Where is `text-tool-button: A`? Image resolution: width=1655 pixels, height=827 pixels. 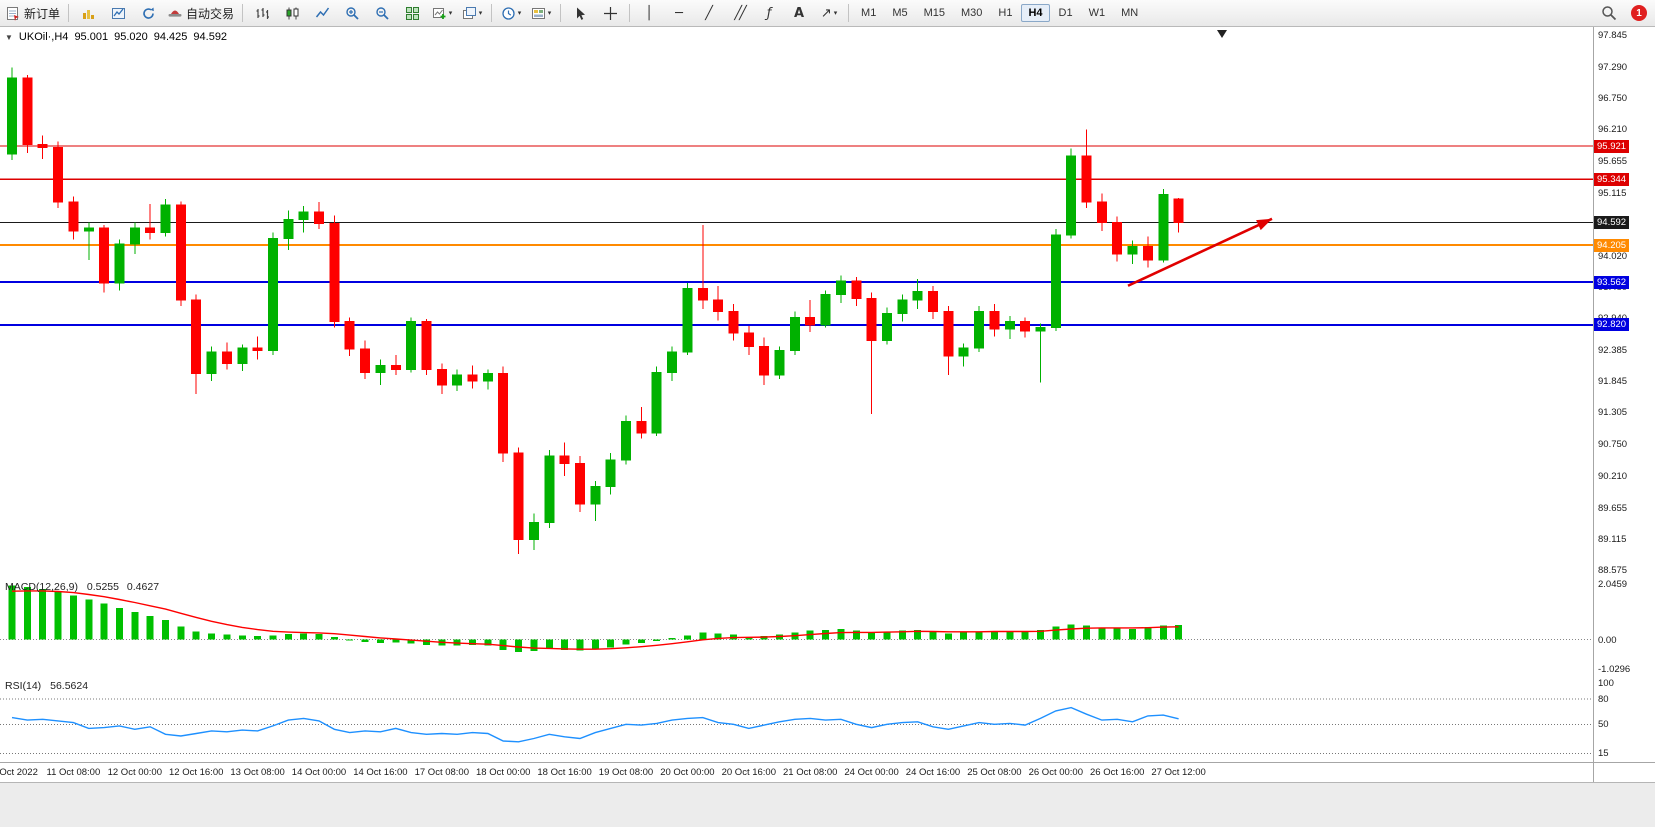
text-tool-button: A is located at coordinates (799, 13).